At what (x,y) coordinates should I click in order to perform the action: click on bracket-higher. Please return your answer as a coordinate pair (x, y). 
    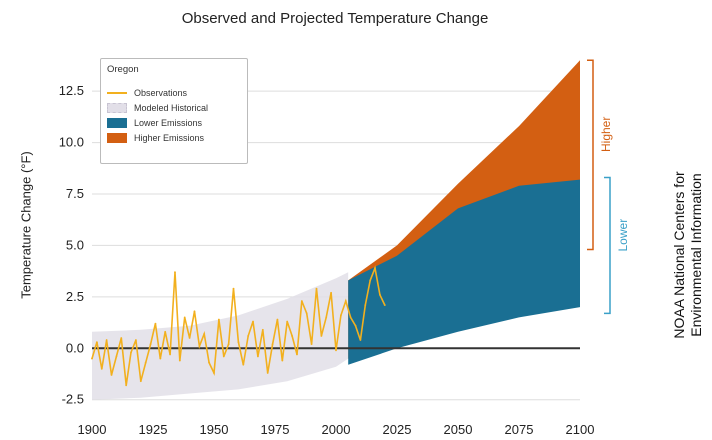
    Looking at the image, I should click on (590, 155).